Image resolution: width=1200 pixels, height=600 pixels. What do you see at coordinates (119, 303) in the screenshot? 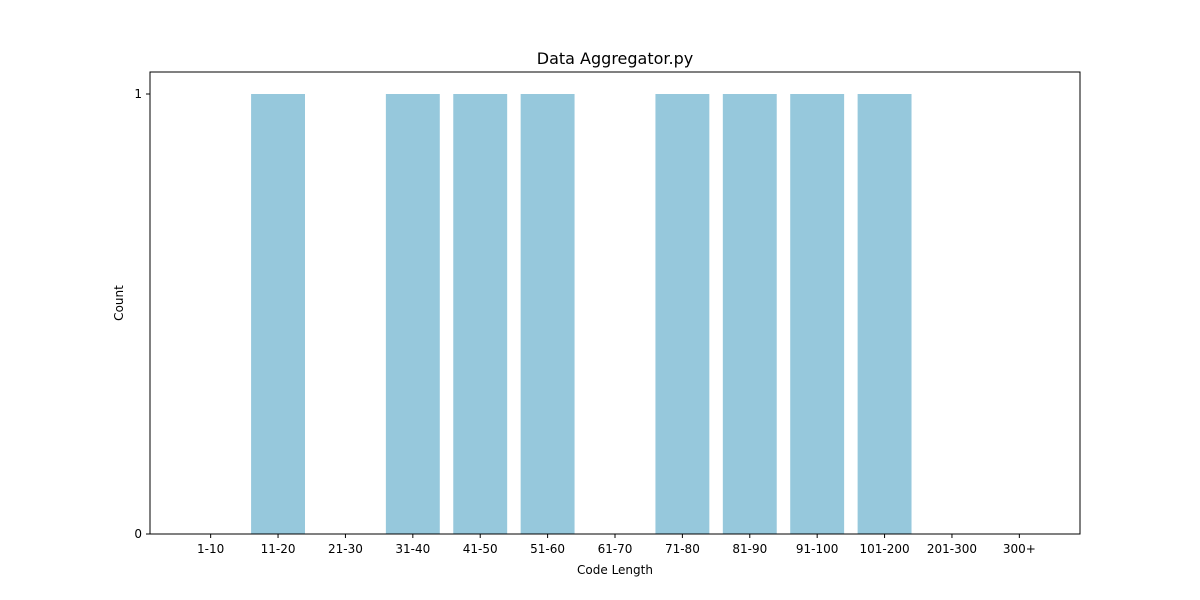
I see `y-axis-label: Count` at bounding box center [119, 303].